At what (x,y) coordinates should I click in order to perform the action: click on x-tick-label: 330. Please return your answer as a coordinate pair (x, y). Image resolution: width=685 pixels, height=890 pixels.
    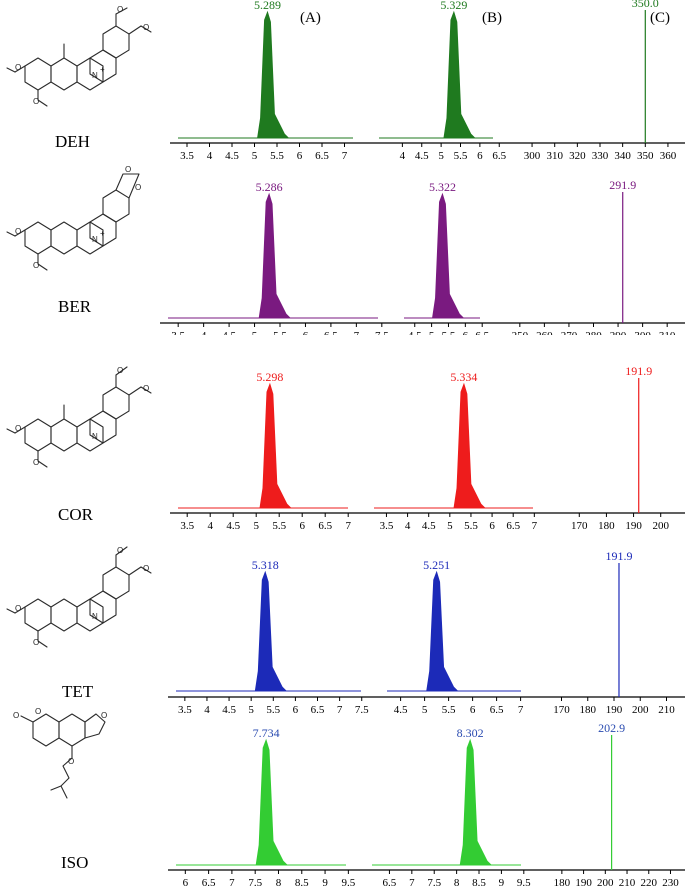
    Looking at the image, I should click on (600, 156).